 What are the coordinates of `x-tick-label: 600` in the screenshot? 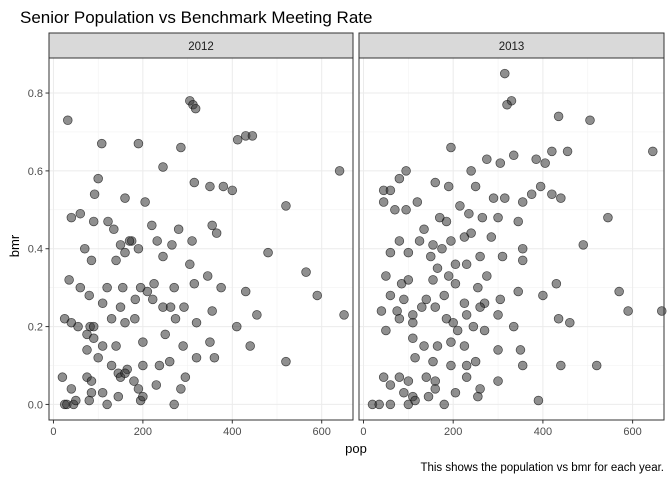 It's located at (322, 432).